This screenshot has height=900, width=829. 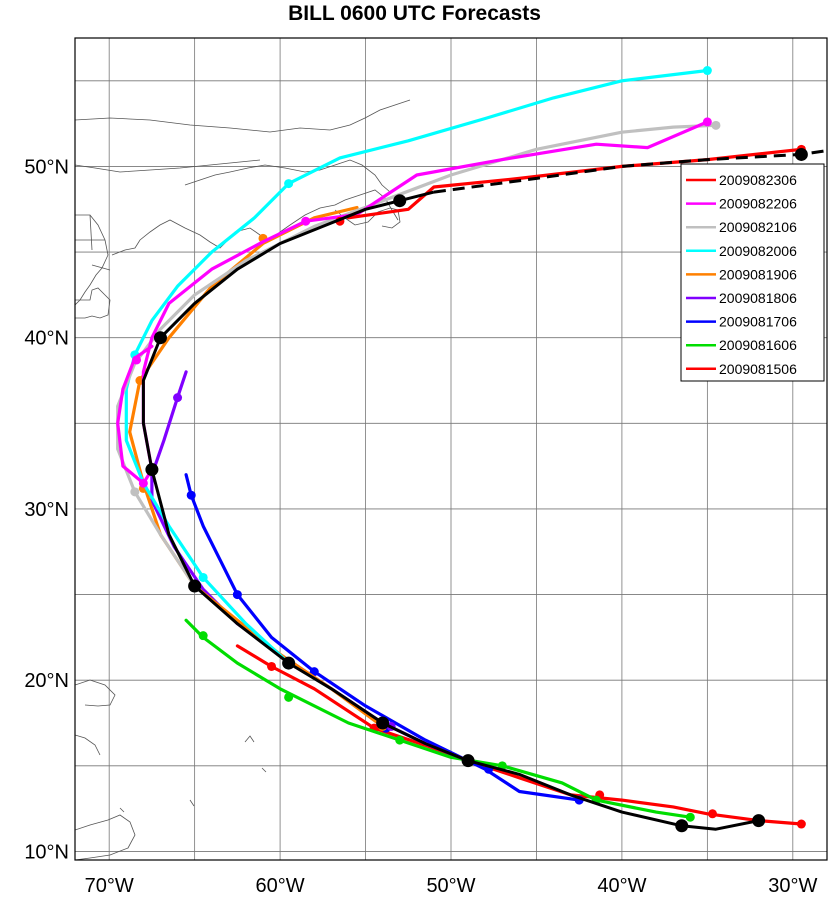 What do you see at coordinates (758, 180) in the screenshot?
I see `legend-label-2009082306: 2009082306` at bounding box center [758, 180].